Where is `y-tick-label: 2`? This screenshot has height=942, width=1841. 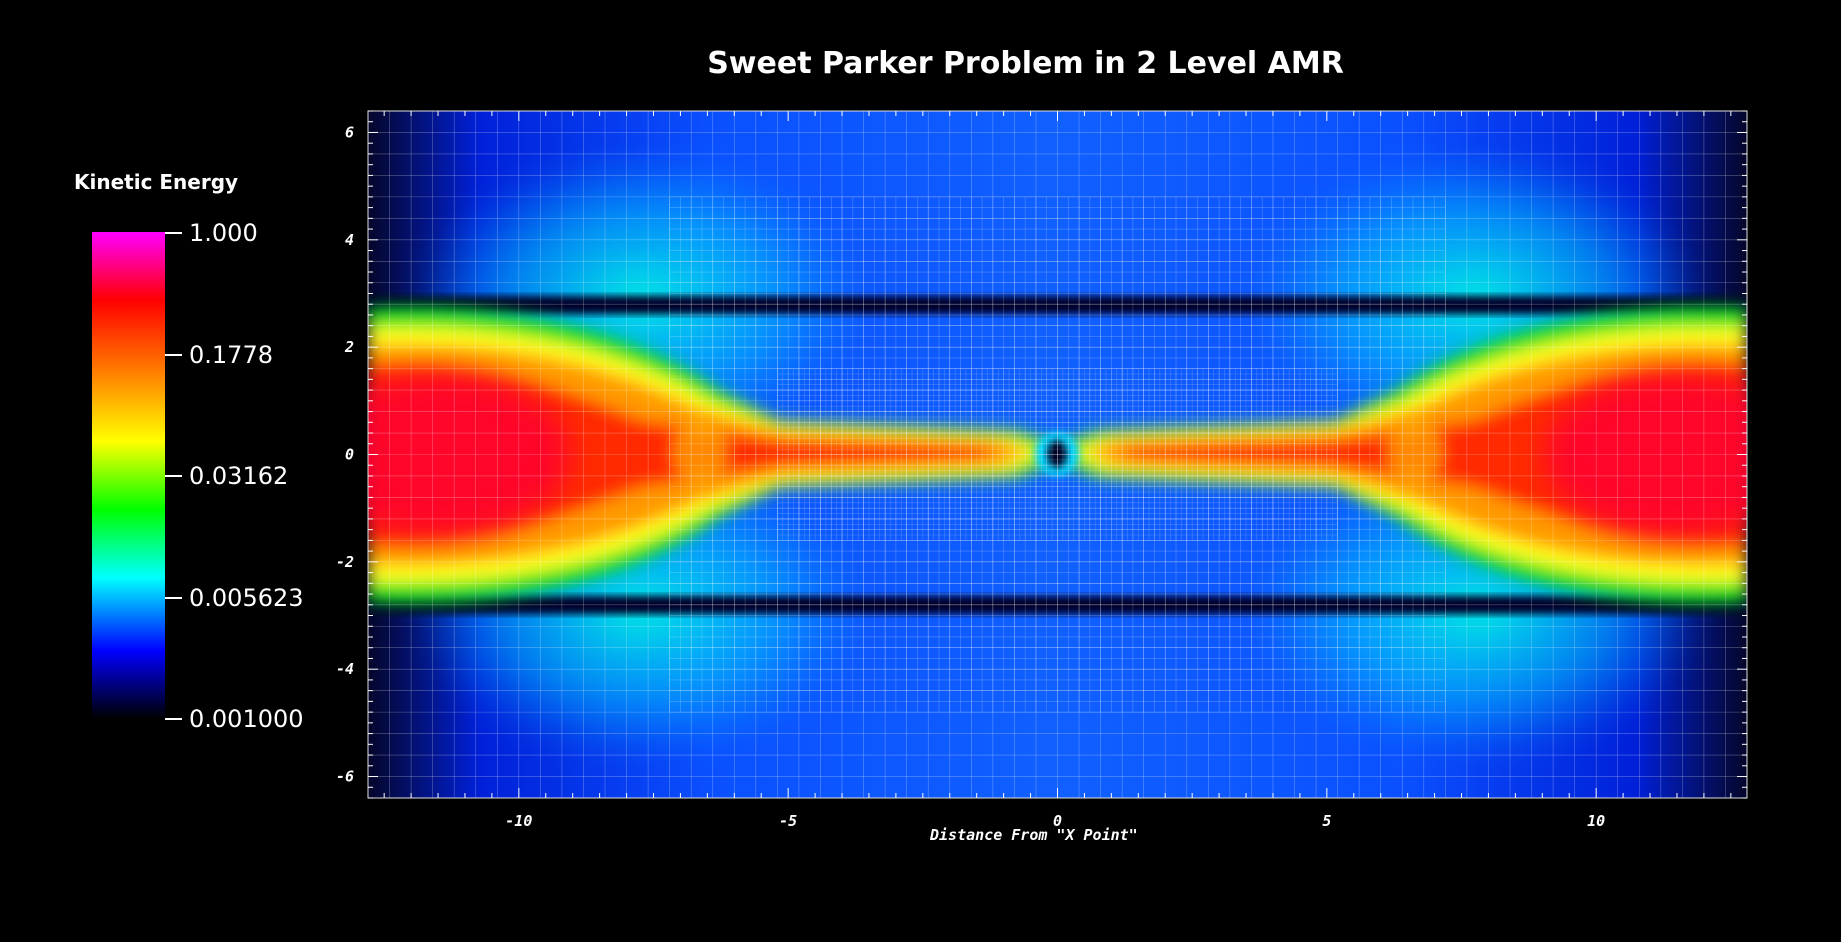
y-tick-label: 2 is located at coordinates (349, 347).